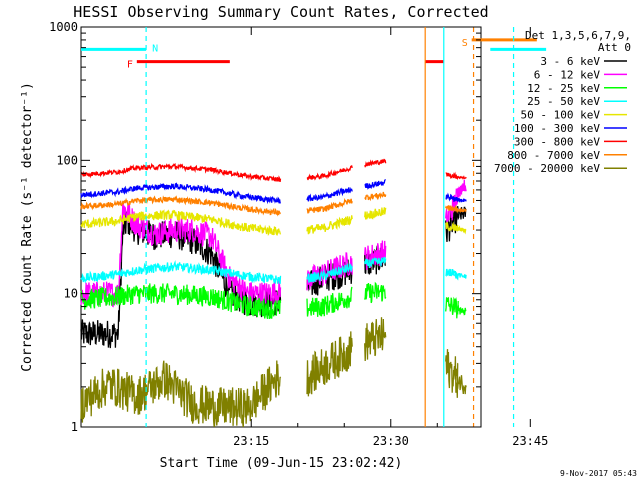 This screenshot has height=485, width=640. Describe the element at coordinates (71, 294) in the screenshot. I see `y-tick-label: 10` at that location.